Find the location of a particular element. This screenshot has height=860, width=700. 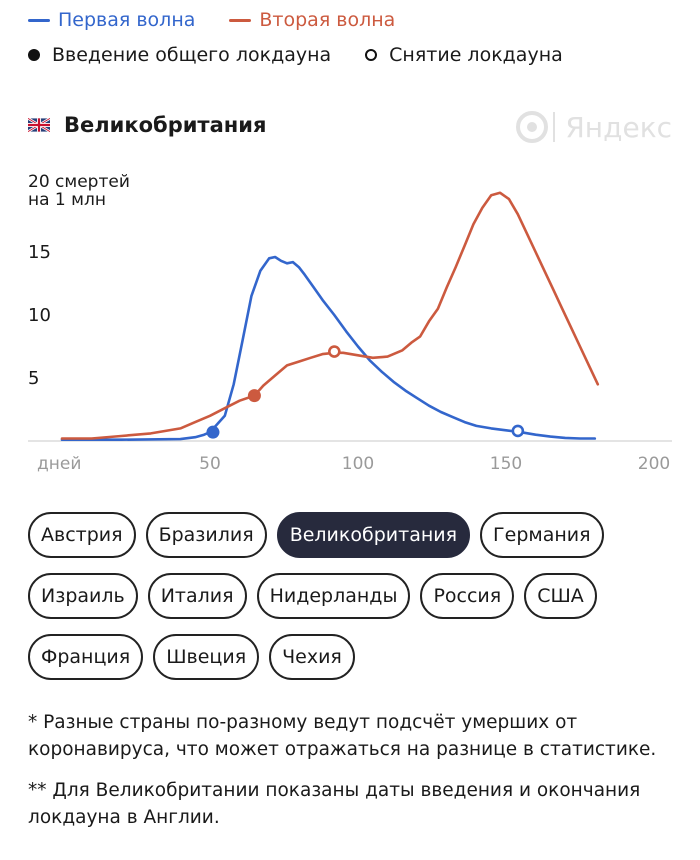

country-chip-row: Австрия Бразилия Великобритания Германия is located at coordinates (353, 535).